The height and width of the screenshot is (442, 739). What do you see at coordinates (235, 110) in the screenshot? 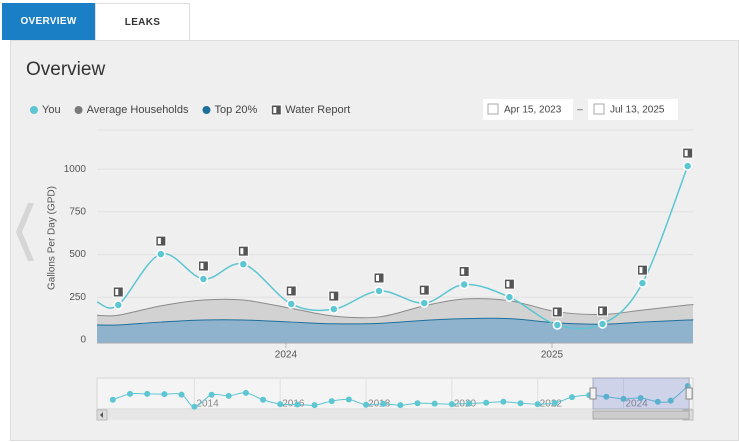
I see `legend-label: Top 20%` at bounding box center [235, 110].